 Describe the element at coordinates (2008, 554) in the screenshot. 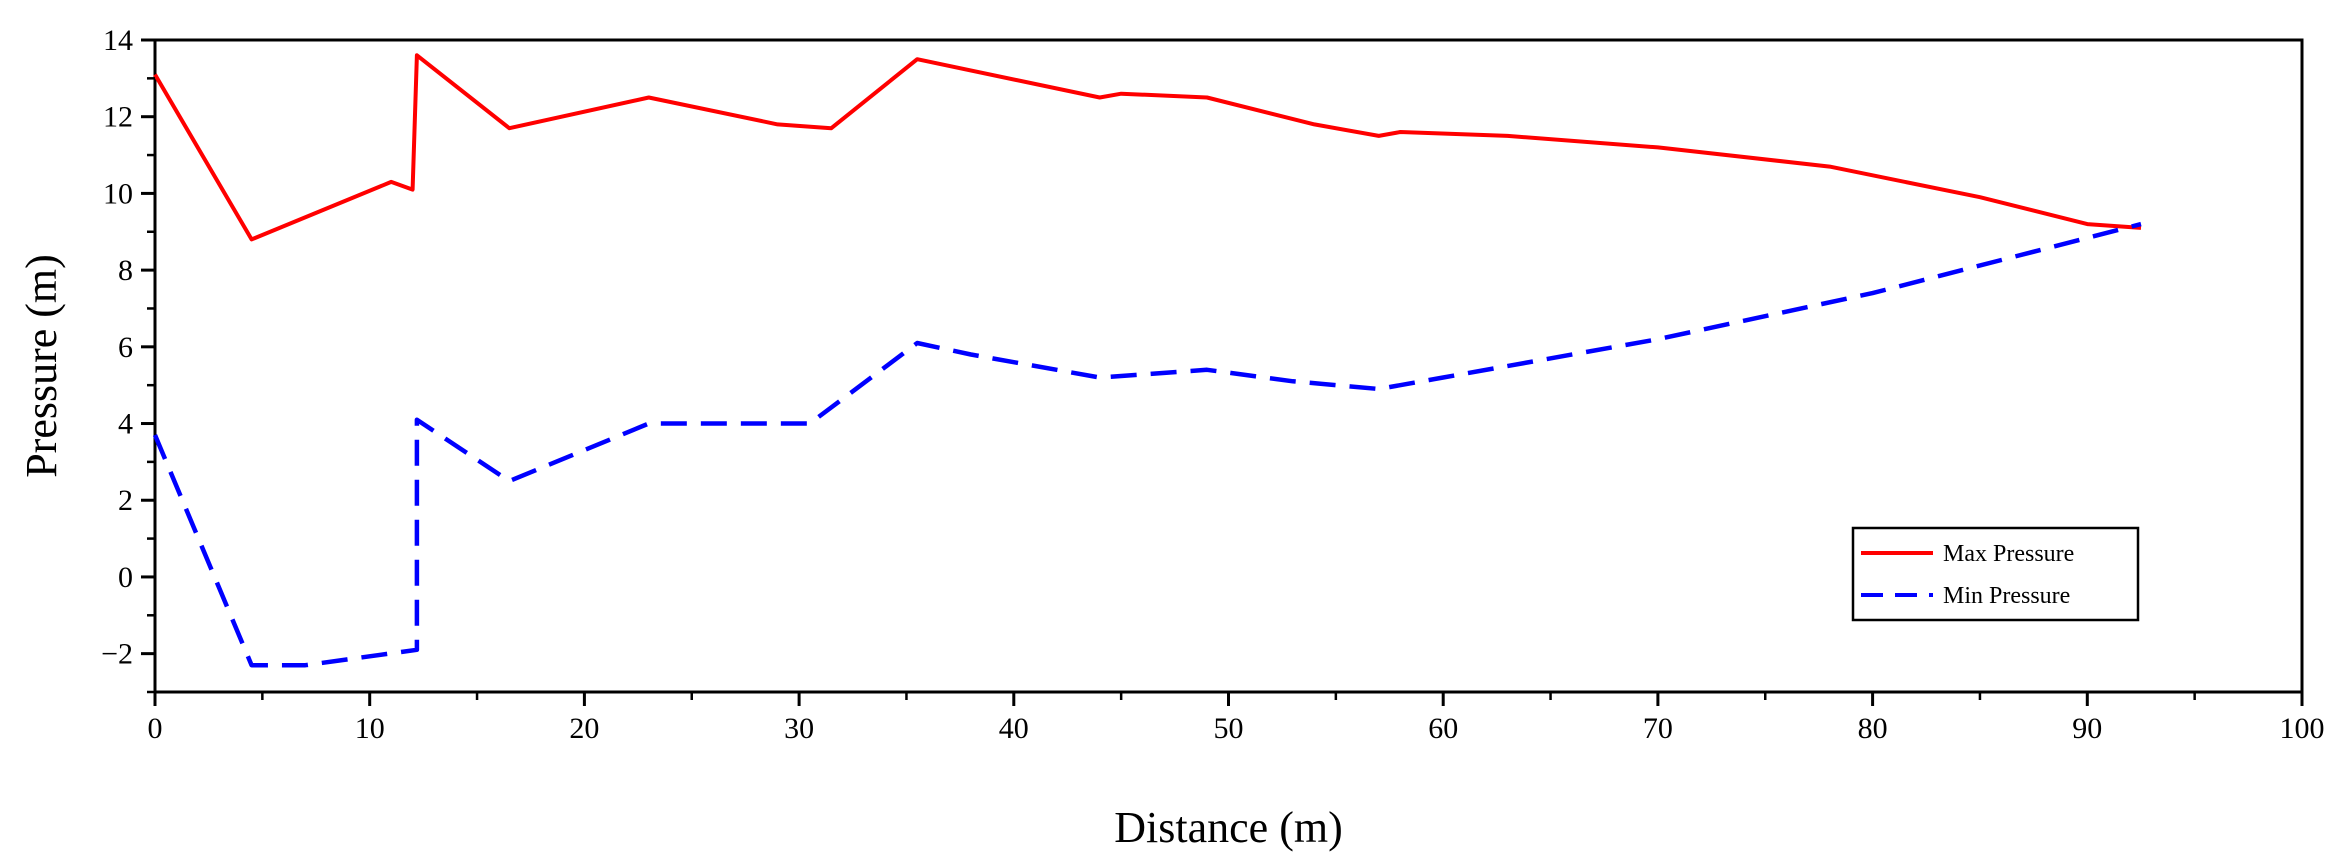

I see `legend-label-max: Max Pressure` at that location.